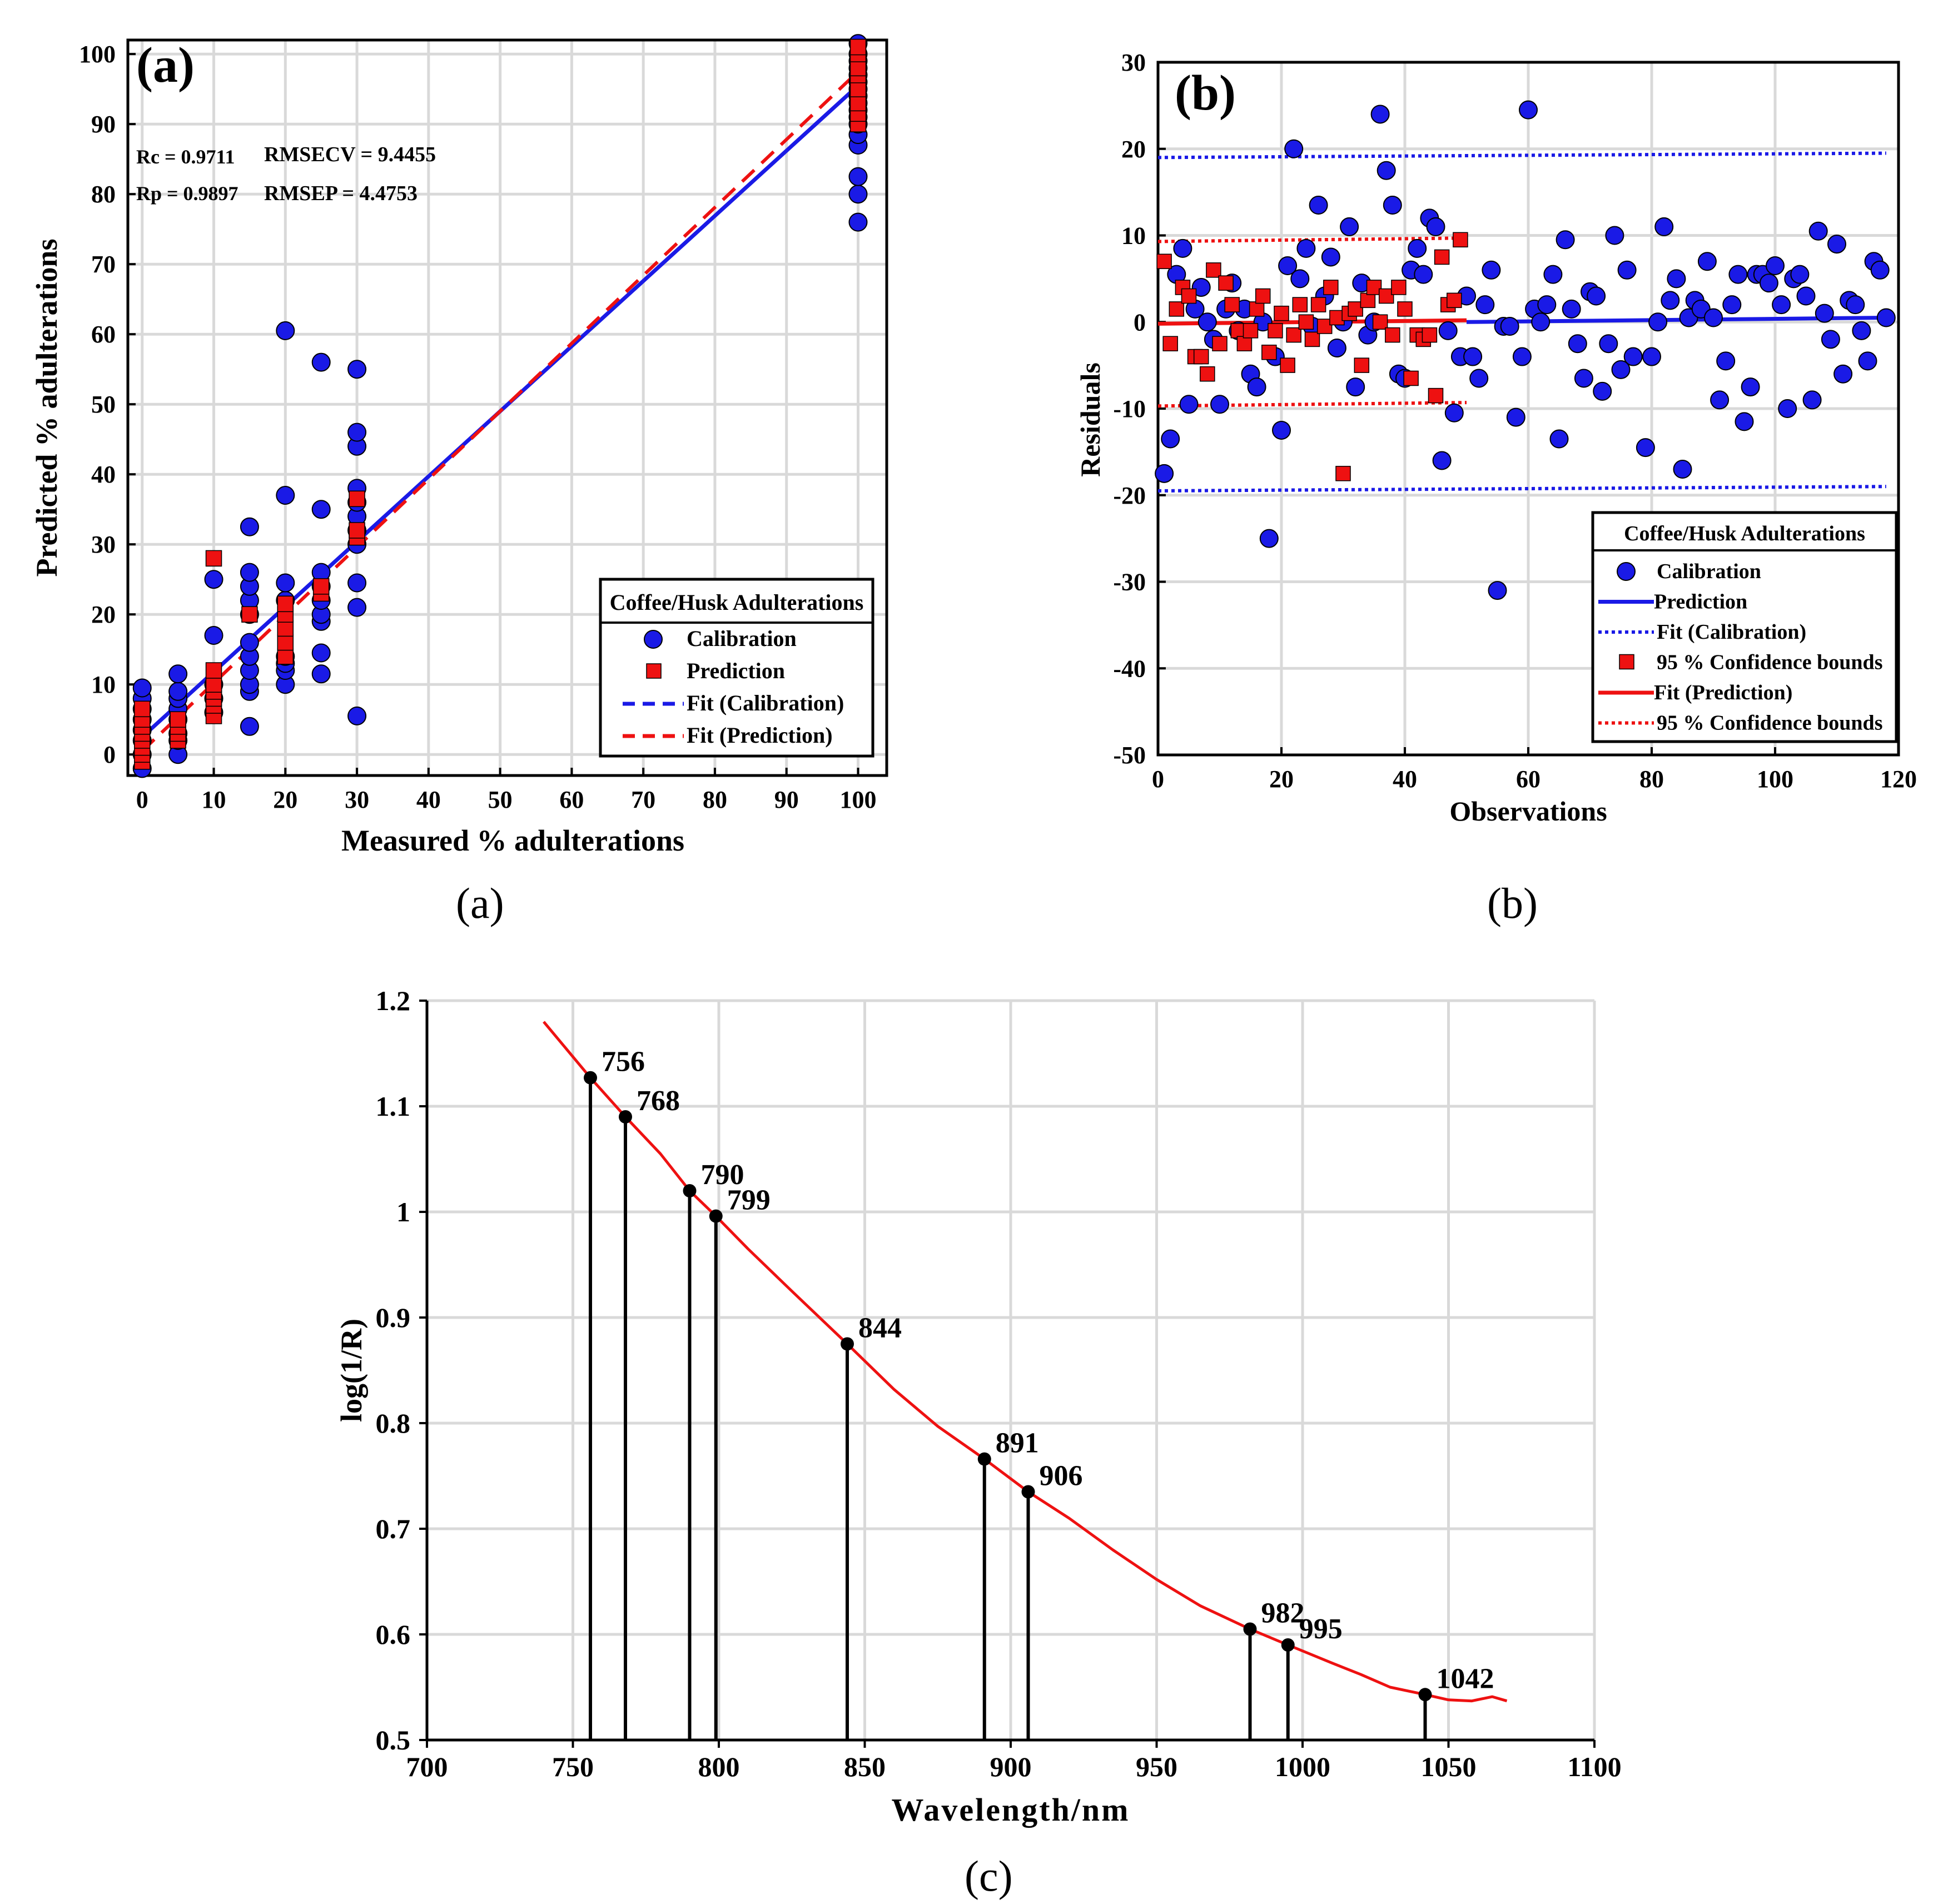 The height and width of the screenshot is (1904, 1943). I want to click on a-stat-rmsep: RMSEP = 4.4753, so click(341, 193).